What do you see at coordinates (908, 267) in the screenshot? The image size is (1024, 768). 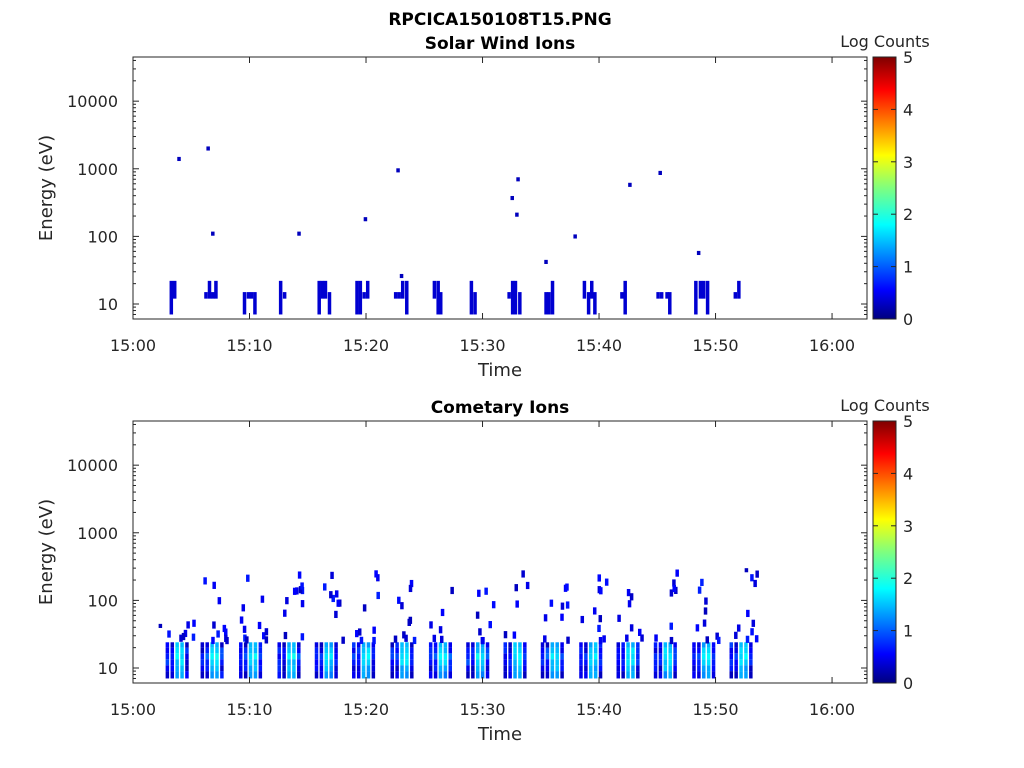 I see `colorbar-tick-label: 1` at bounding box center [908, 267].